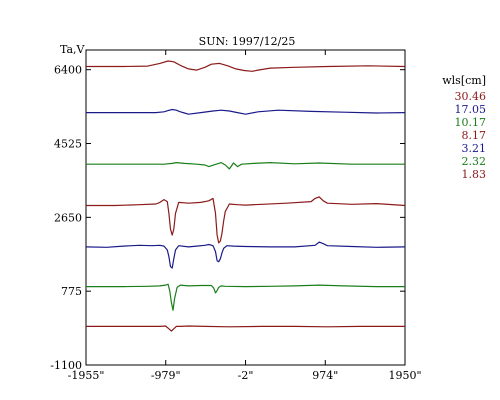  Describe the element at coordinates (86, 375) in the screenshot. I see `x-tick-label: -1955"` at that location.